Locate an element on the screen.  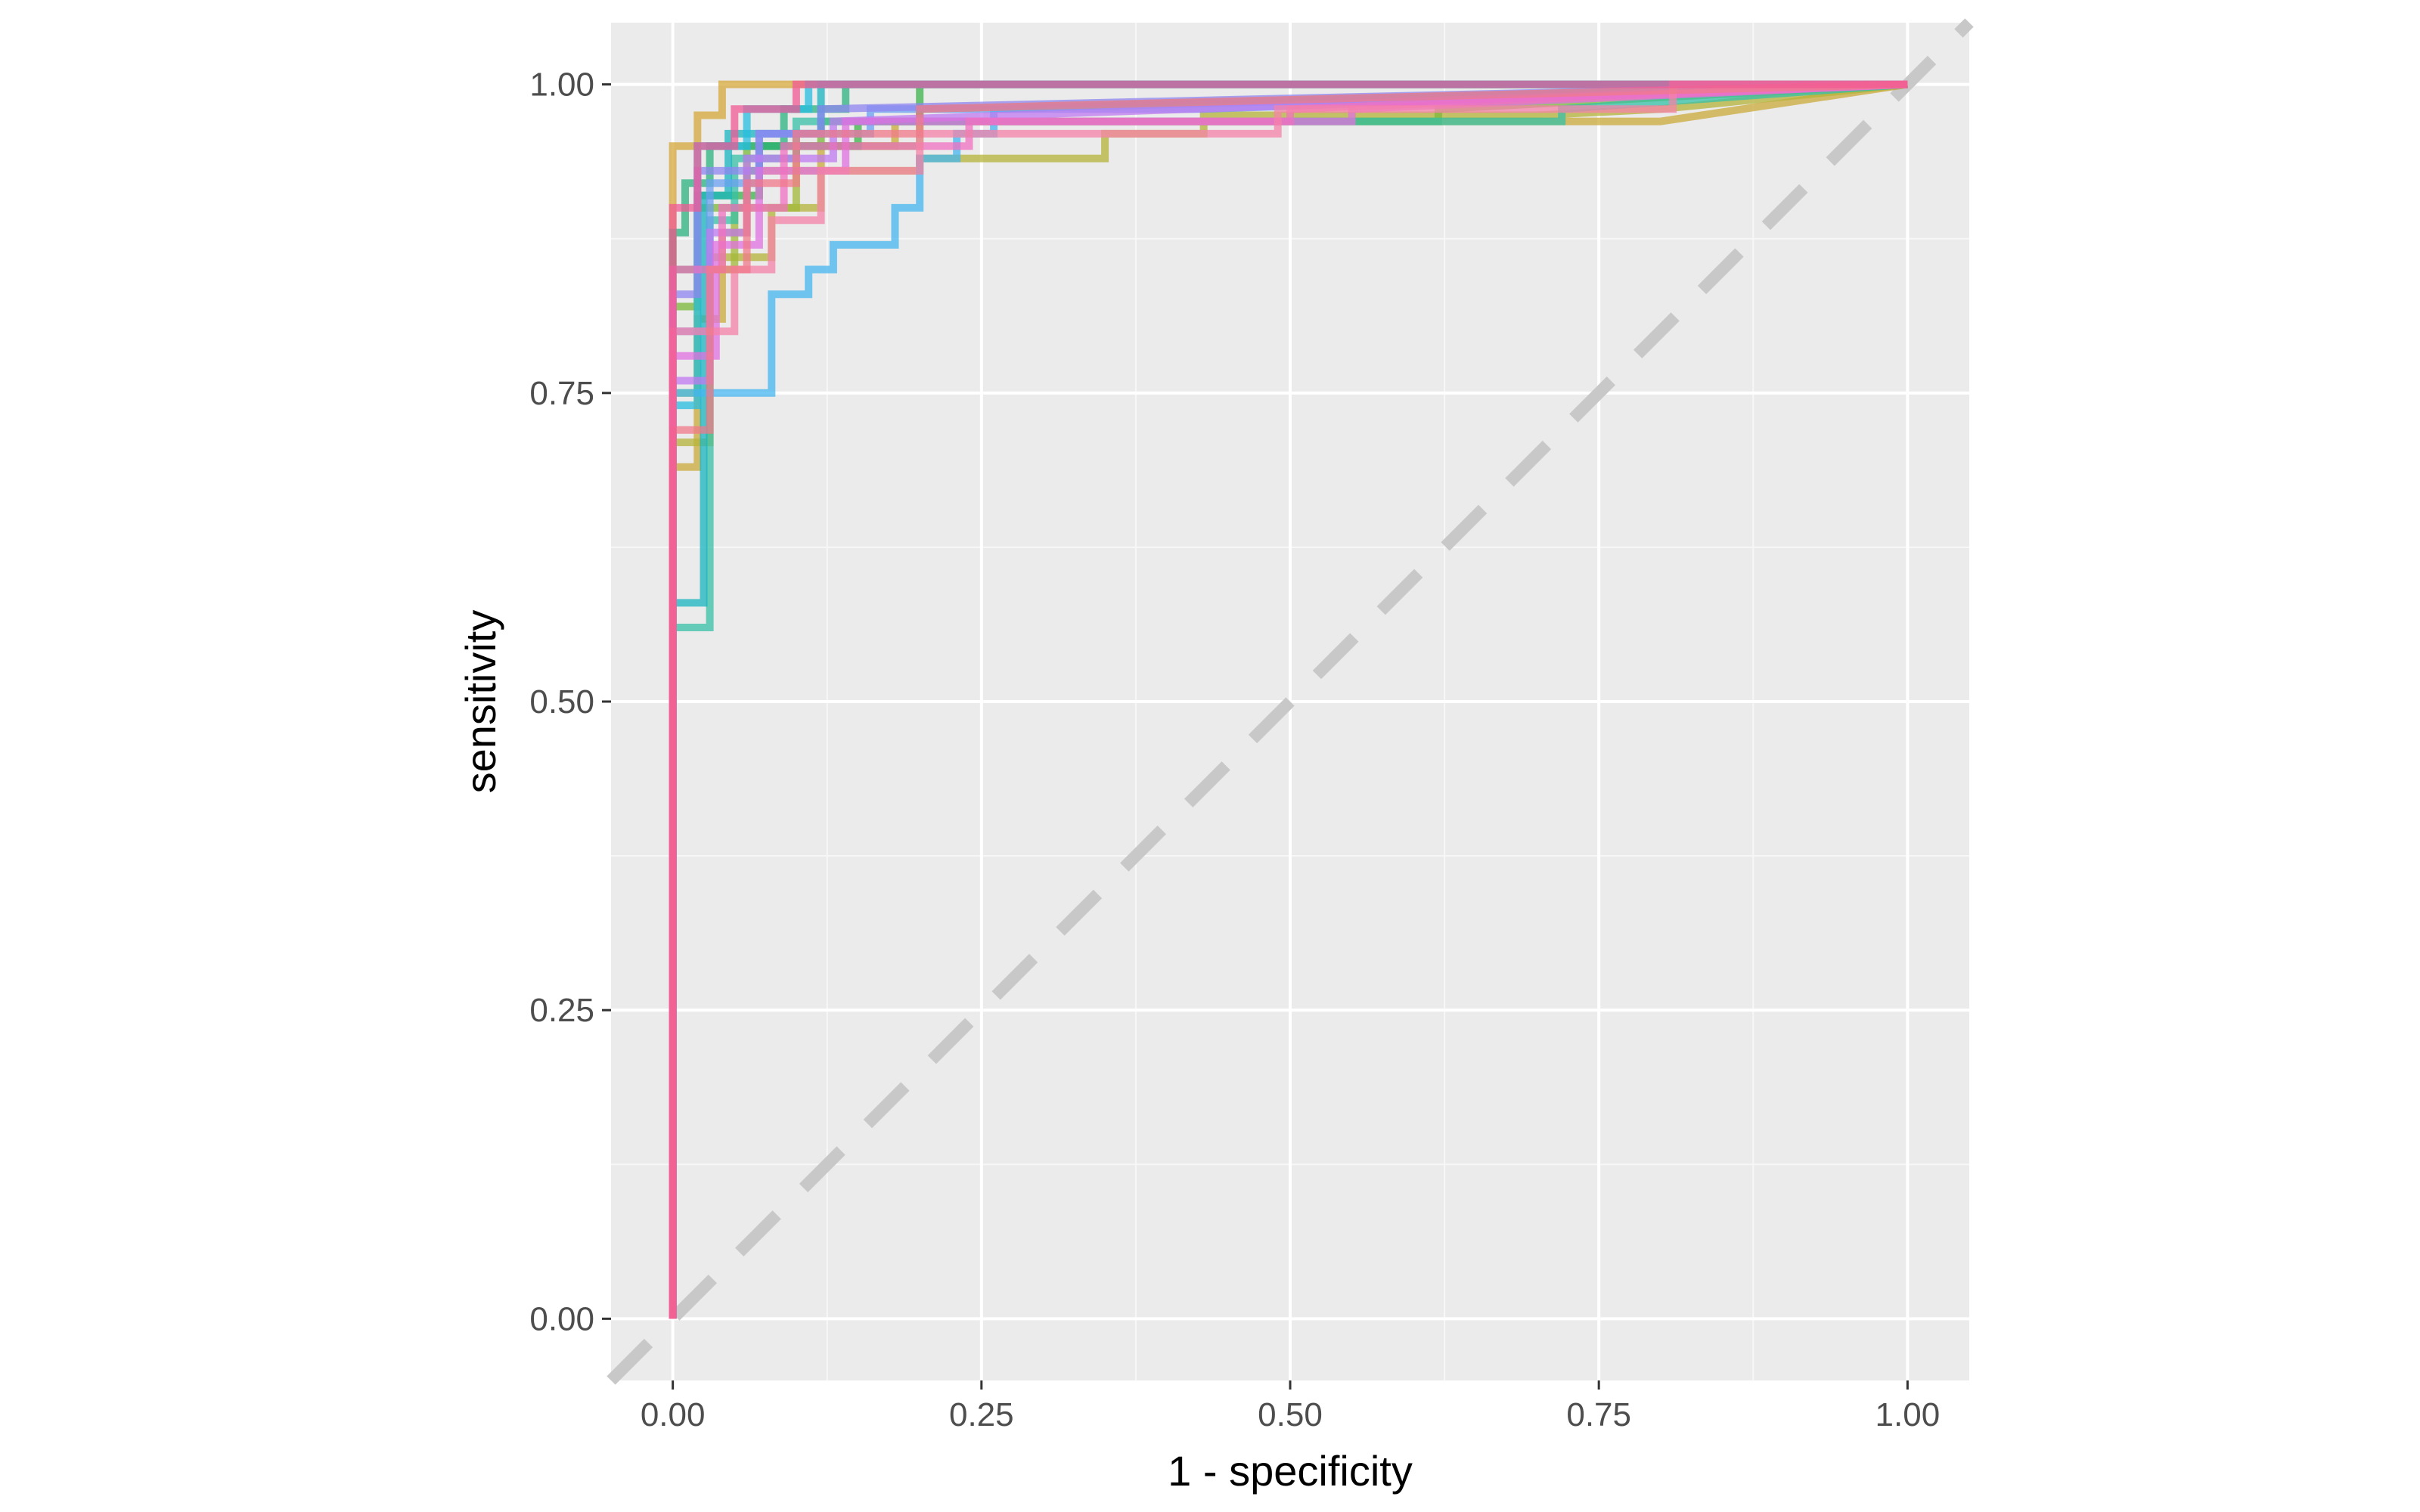
y-tick-label: 0.25 is located at coordinates (561, 1010).